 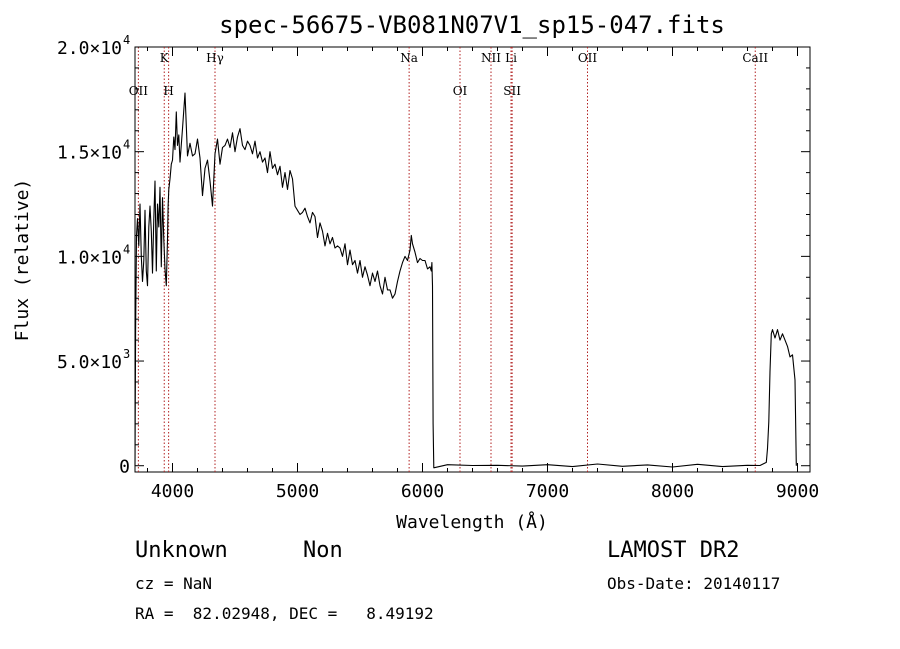 What do you see at coordinates (755, 58) in the screenshot?
I see `spectral-line-label: CaII` at bounding box center [755, 58].